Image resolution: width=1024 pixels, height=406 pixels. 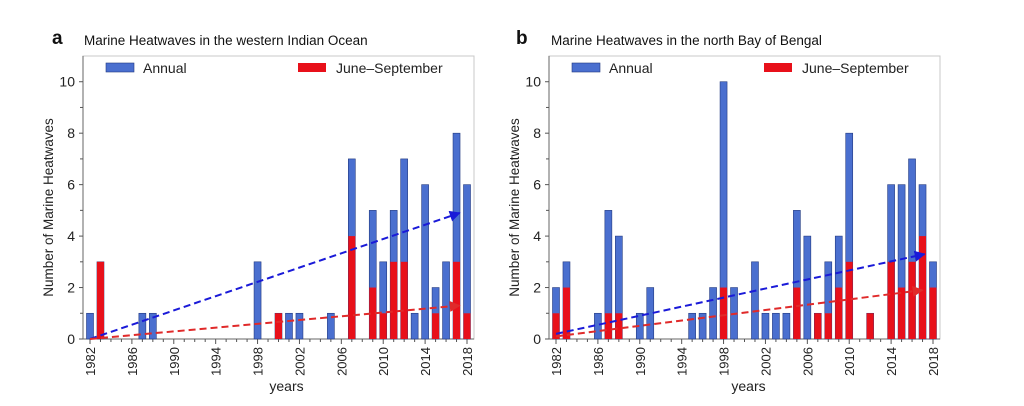 What do you see at coordinates (275, 275) in the screenshot?
I see `trend-arrow-annual` at bounding box center [275, 275].